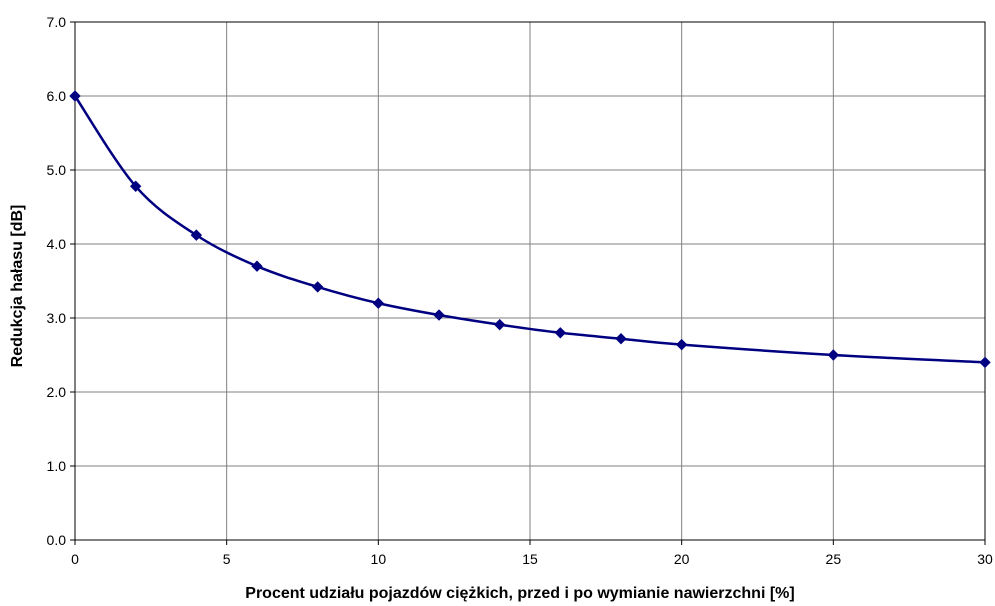  I want to click on y-tick-label: 4.0, so click(57, 244).